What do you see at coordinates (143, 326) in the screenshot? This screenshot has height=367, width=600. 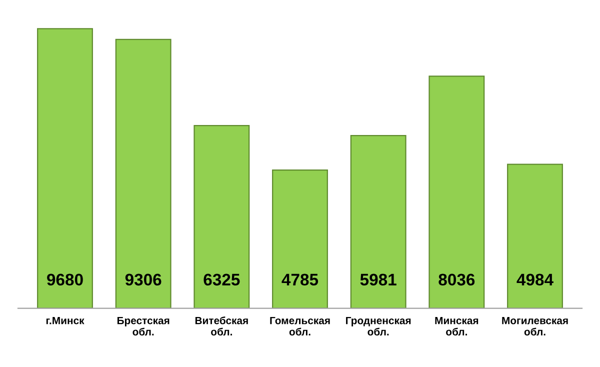 I see `x-tick-label: Брестская обл.` at bounding box center [143, 326].